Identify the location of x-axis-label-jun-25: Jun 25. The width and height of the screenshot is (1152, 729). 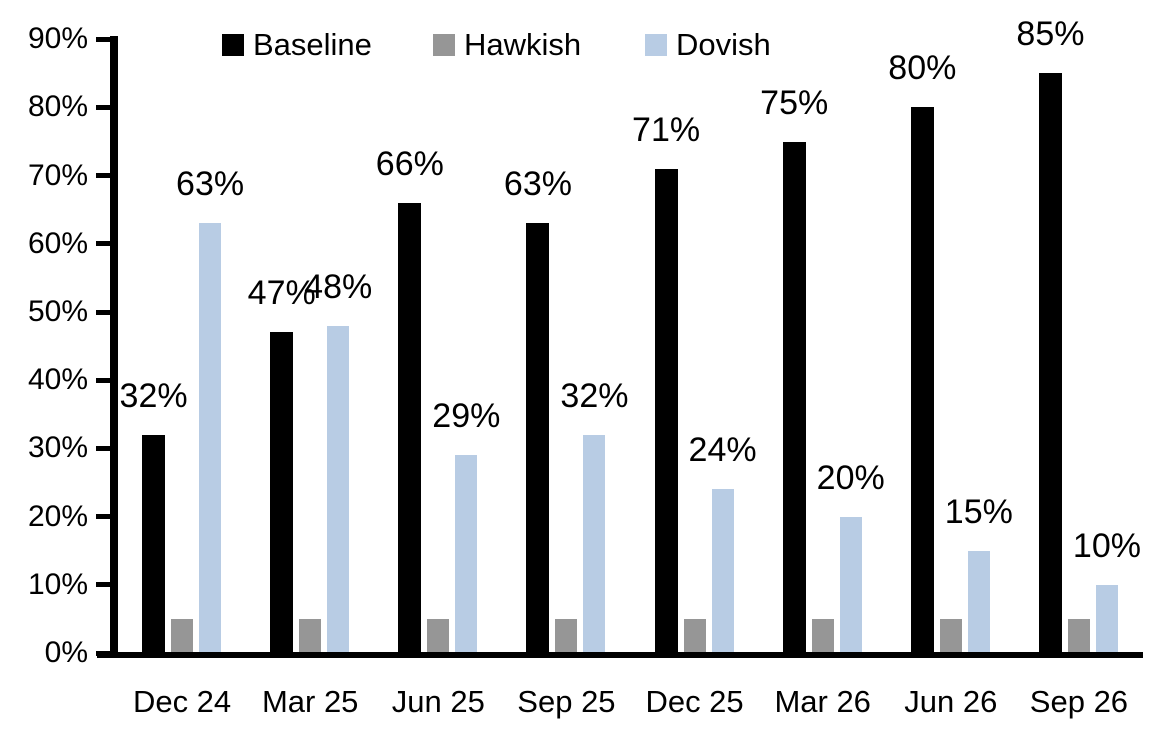
(438, 701).